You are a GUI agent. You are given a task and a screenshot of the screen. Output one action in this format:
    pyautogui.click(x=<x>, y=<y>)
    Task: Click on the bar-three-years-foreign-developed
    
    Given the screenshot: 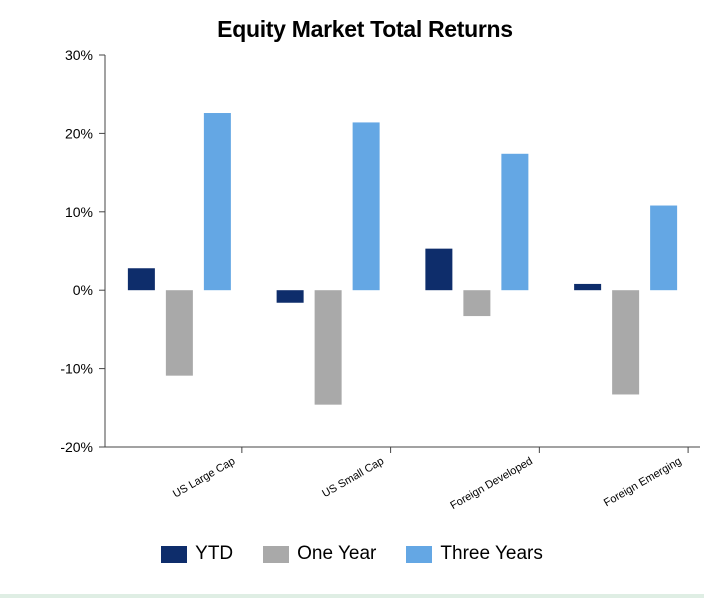 What is the action you would take?
    pyautogui.click(x=515, y=222)
    